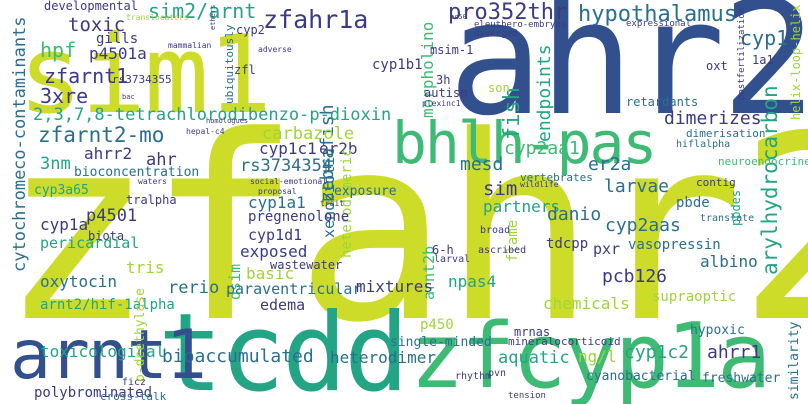  I want to click on word-chemicals: chemicals, so click(586, 303).